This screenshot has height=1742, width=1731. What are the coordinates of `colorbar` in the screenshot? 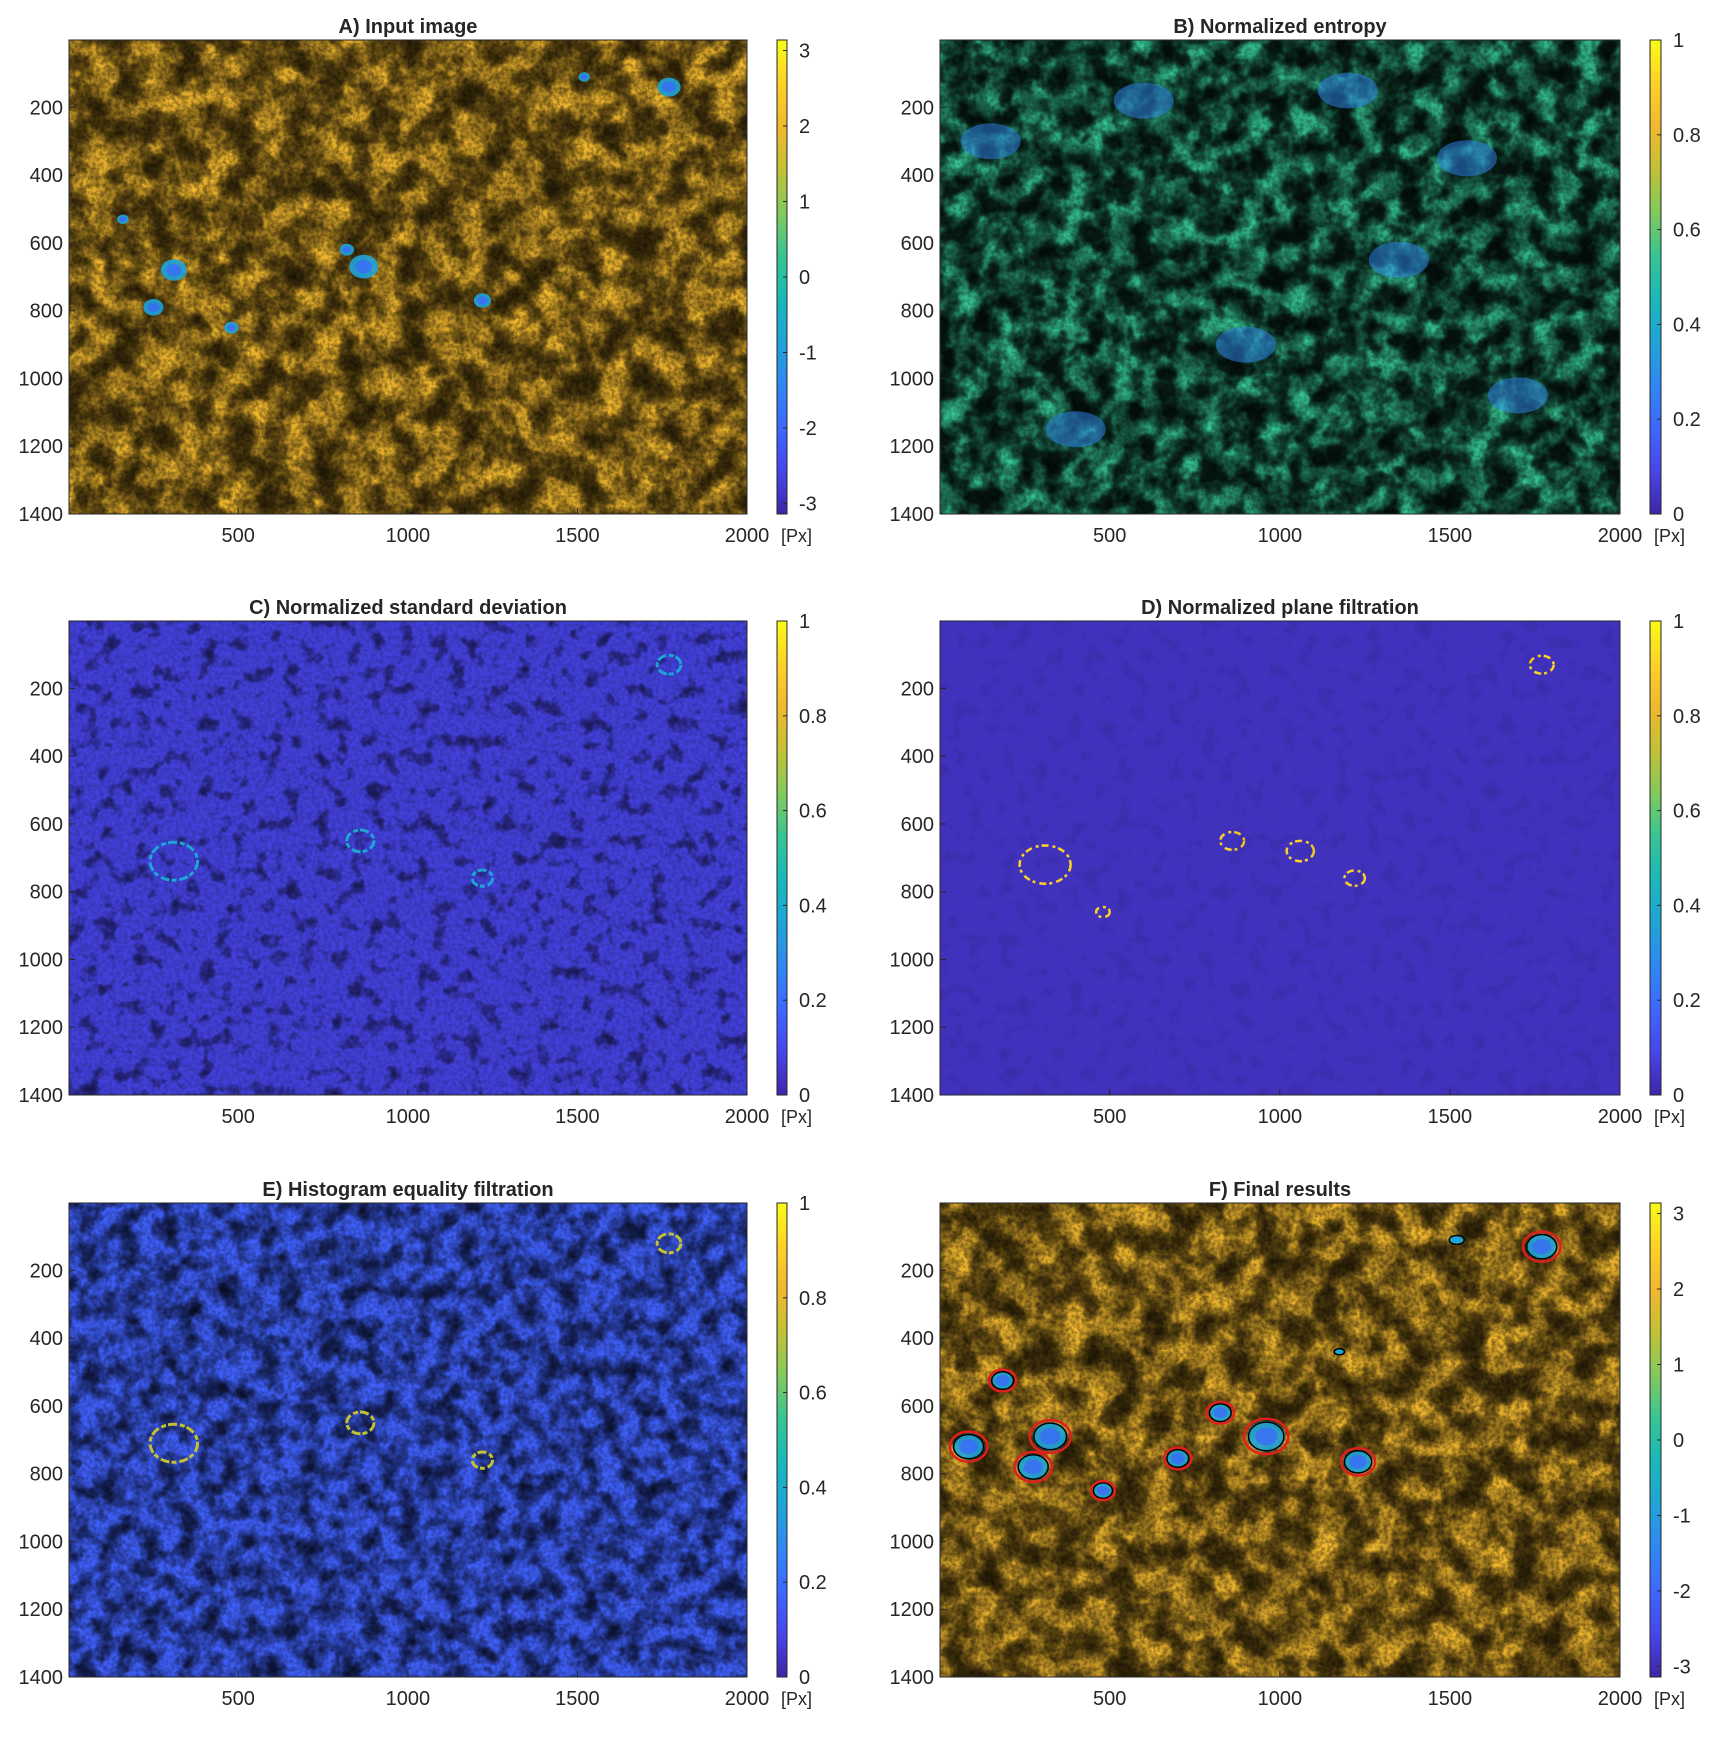 It's located at (1655, 858).